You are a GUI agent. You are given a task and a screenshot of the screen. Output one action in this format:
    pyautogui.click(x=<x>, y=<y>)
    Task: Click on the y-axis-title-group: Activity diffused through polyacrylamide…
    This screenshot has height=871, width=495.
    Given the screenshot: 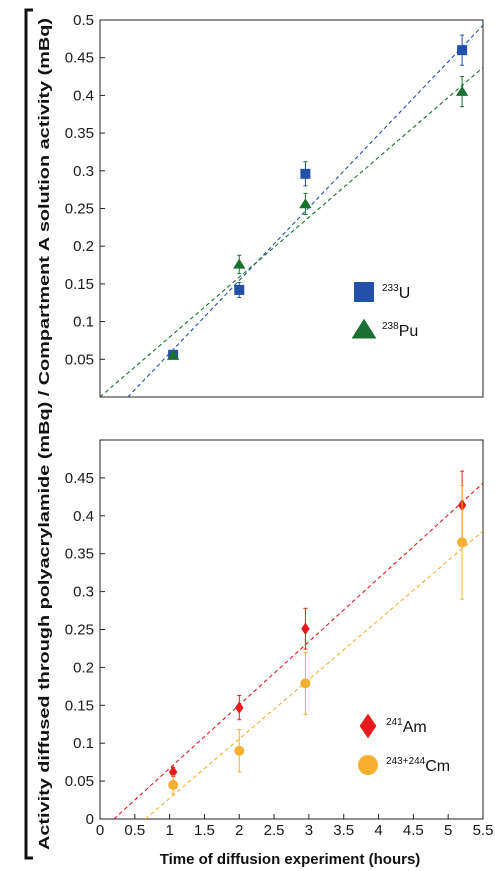 What is the action you would take?
    pyautogui.click(x=38, y=434)
    